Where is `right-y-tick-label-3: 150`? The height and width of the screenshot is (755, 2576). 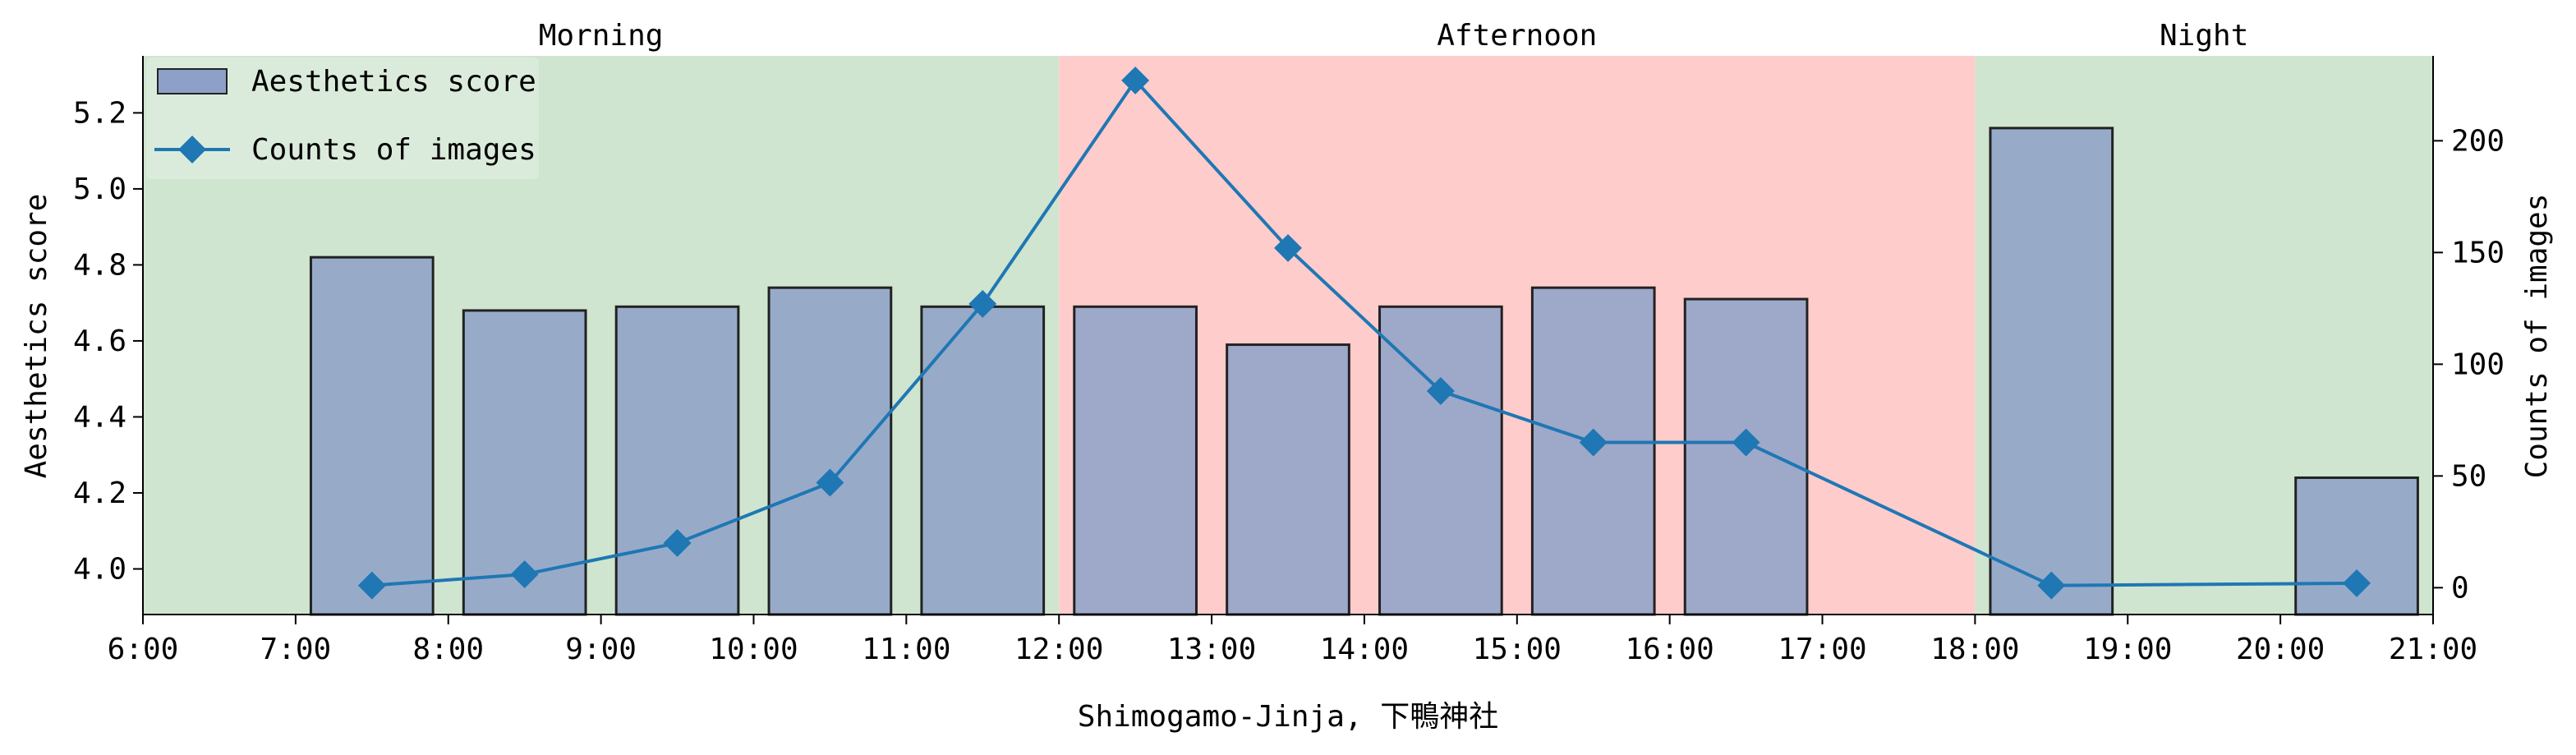
right-y-tick-label-3: 150 is located at coordinates (2478, 252).